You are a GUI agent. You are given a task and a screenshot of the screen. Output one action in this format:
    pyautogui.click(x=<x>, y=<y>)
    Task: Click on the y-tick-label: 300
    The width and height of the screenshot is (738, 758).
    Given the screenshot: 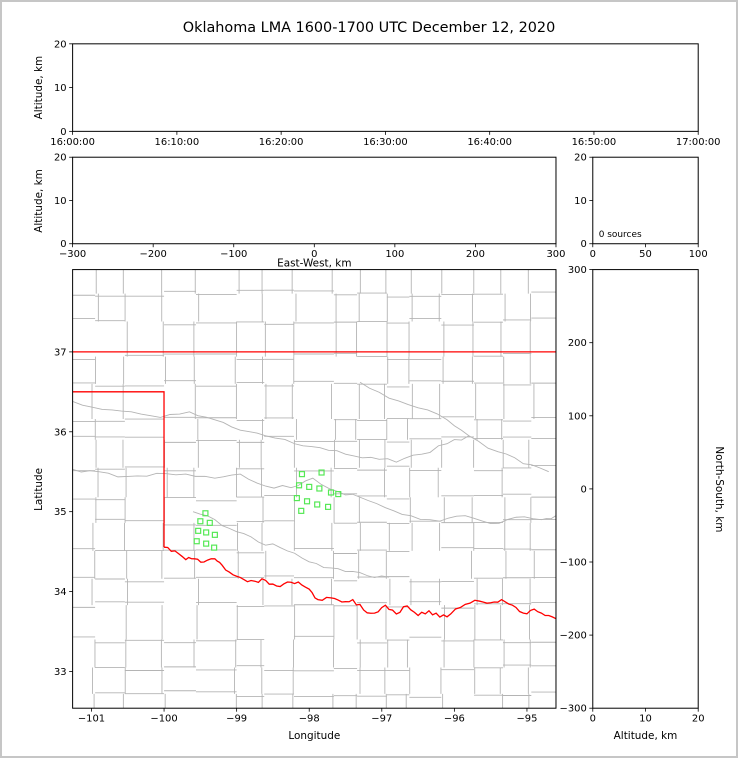 What is the action you would take?
    pyautogui.click(x=577, y=270)
    